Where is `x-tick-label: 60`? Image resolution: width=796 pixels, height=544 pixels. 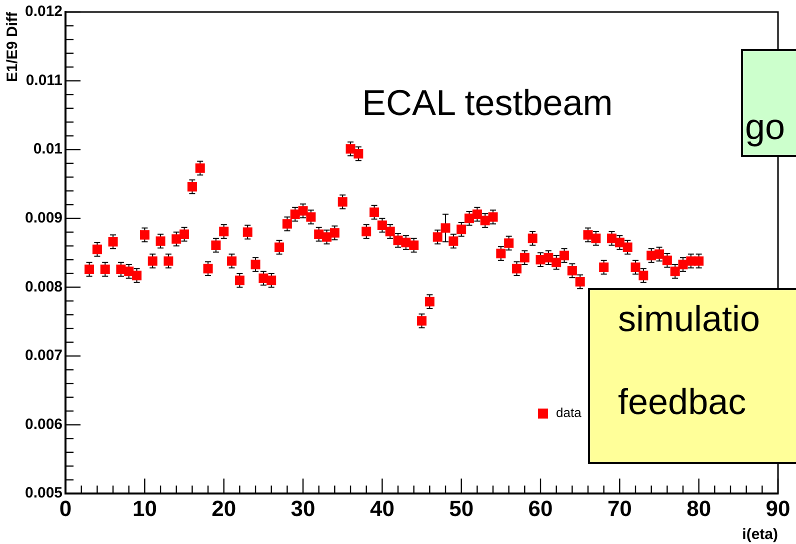 x-tick-label: 60 is located at coordinates (540, 508).